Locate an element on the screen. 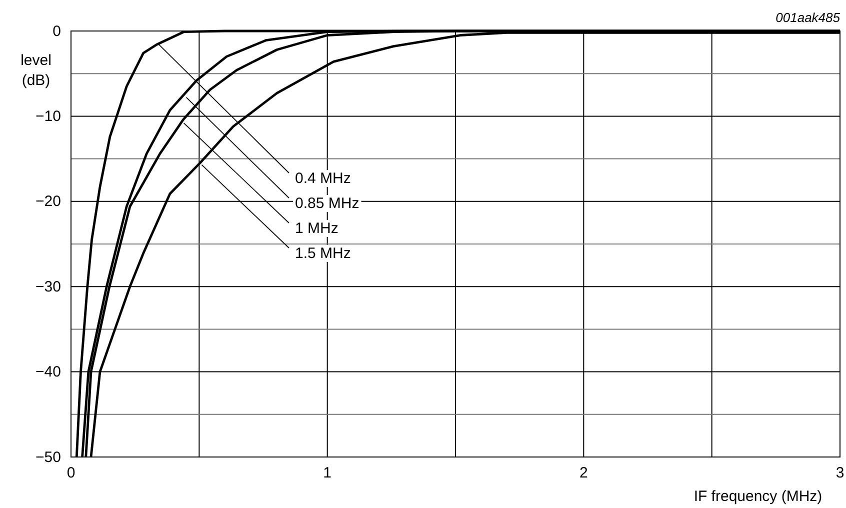 The width and height of the screenshot is (846, 508). annotation: 0.85 MHz is located at coordinates (327, 203).